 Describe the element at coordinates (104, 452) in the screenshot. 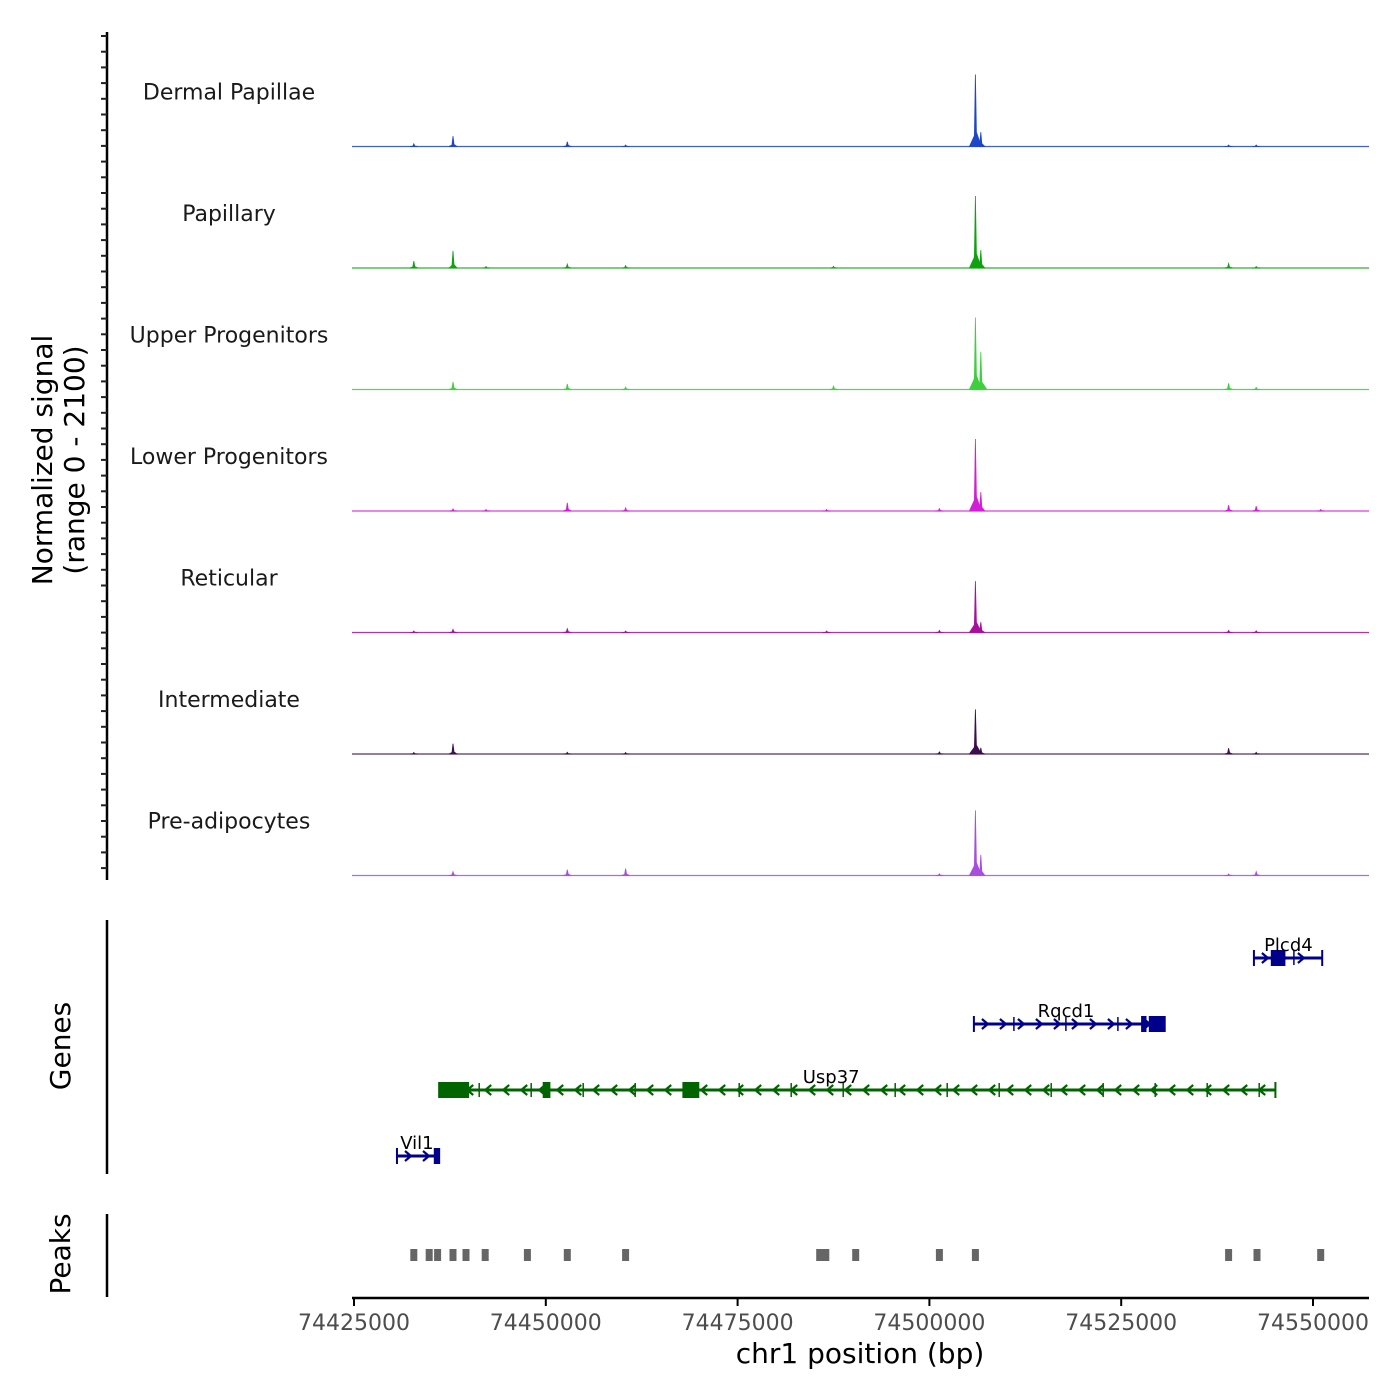

I see `signal-axis-ticks` at that location.